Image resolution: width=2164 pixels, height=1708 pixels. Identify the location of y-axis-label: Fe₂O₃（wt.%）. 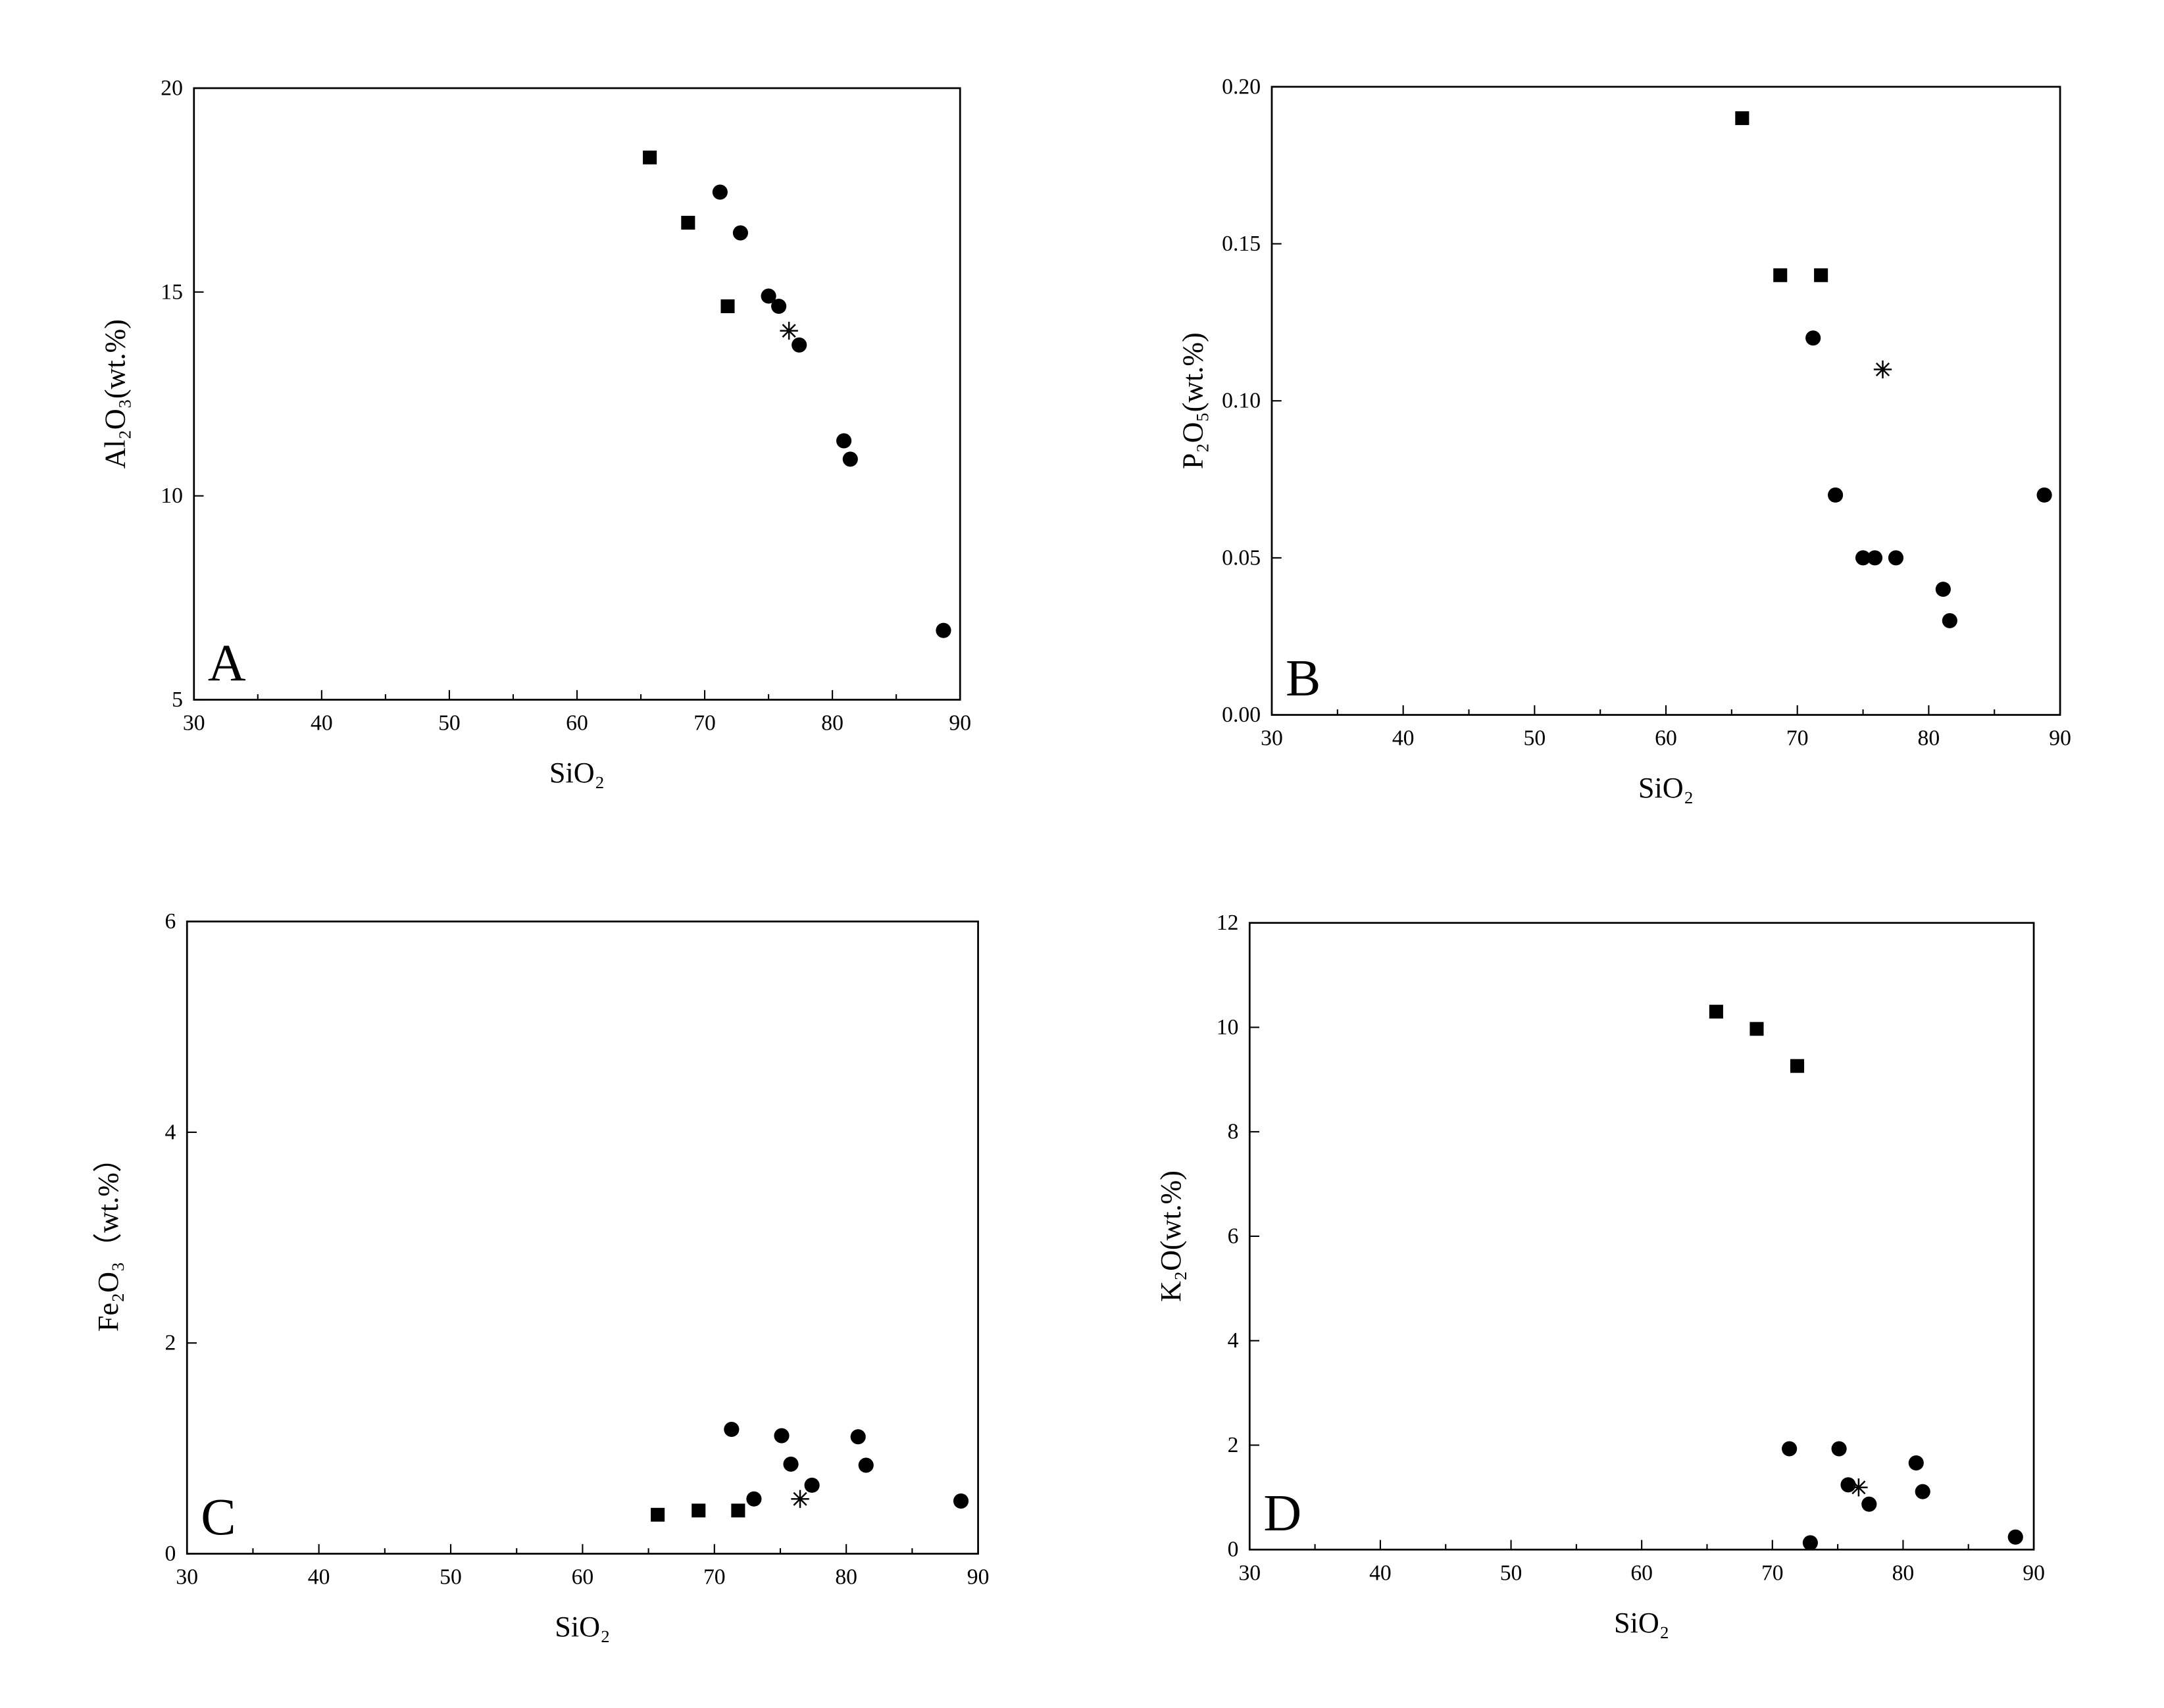
(108, 1237).